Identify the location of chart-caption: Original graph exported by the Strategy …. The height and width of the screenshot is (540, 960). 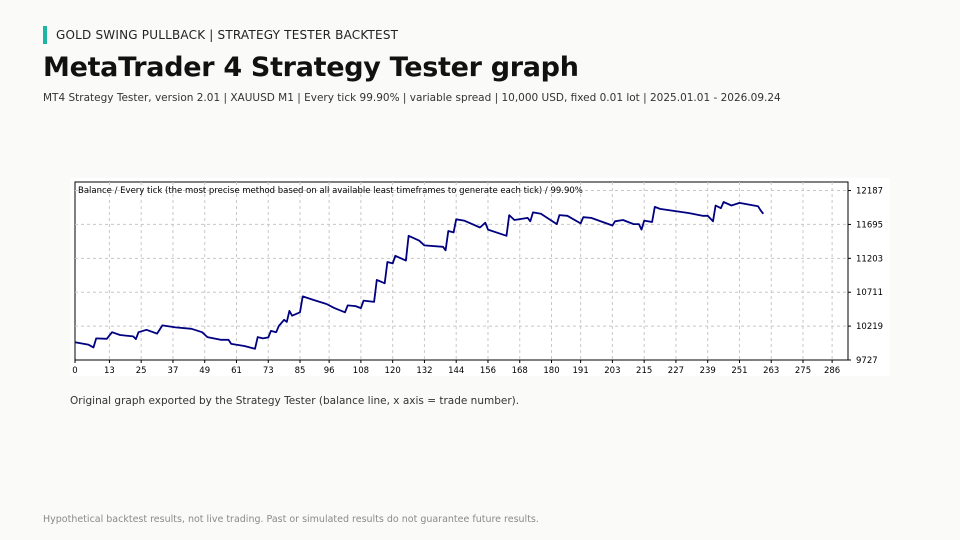
(295, 401).